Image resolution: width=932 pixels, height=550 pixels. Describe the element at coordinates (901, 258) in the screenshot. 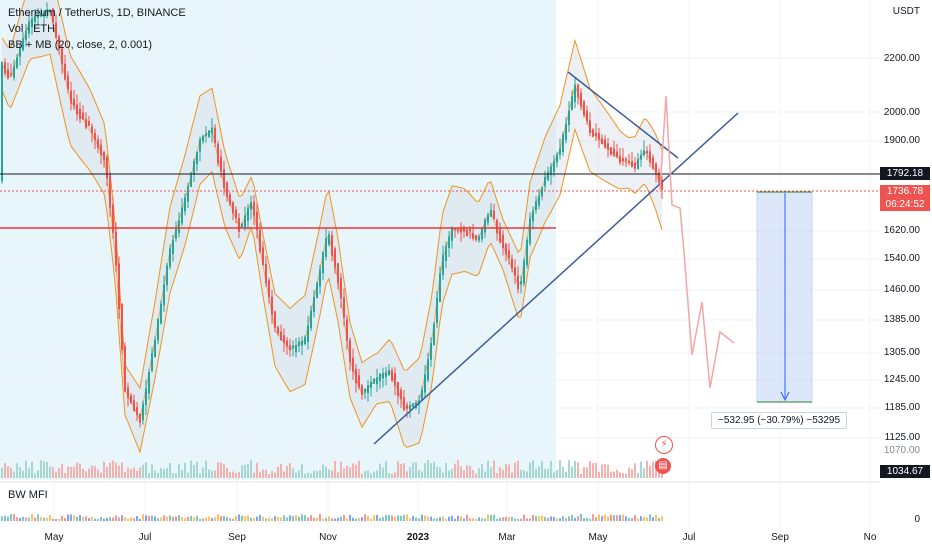

I see `price-label: 1540.00` at that location.